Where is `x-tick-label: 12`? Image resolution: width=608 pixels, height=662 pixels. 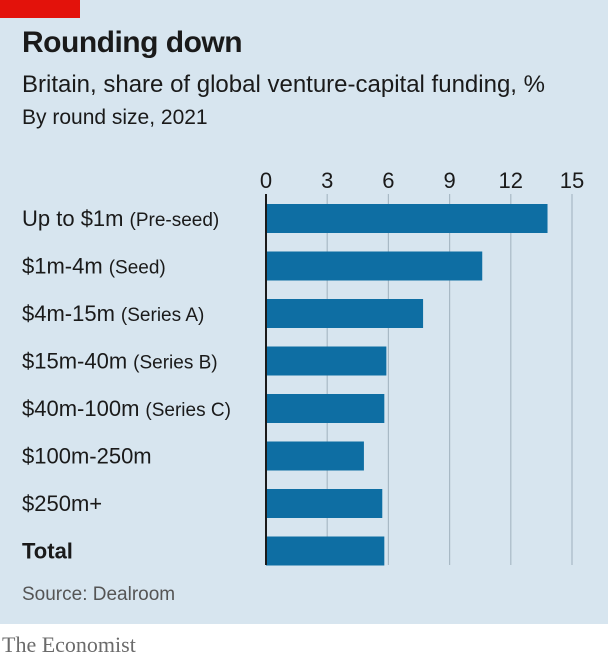
x-tick-label: 12 is located at coordinates (511, 180).